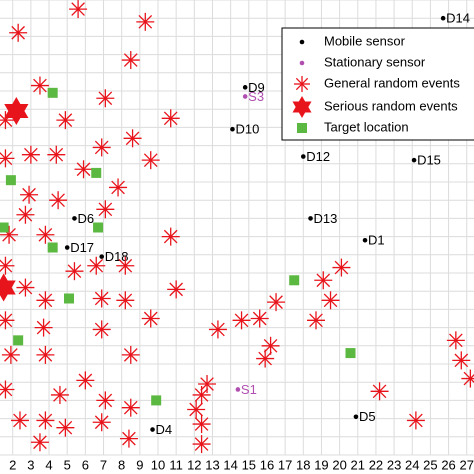  What do you see at coordinates (103, 464) in the screenshot?
I see `x-tick-label: 7` at bounding box center [103, 464].